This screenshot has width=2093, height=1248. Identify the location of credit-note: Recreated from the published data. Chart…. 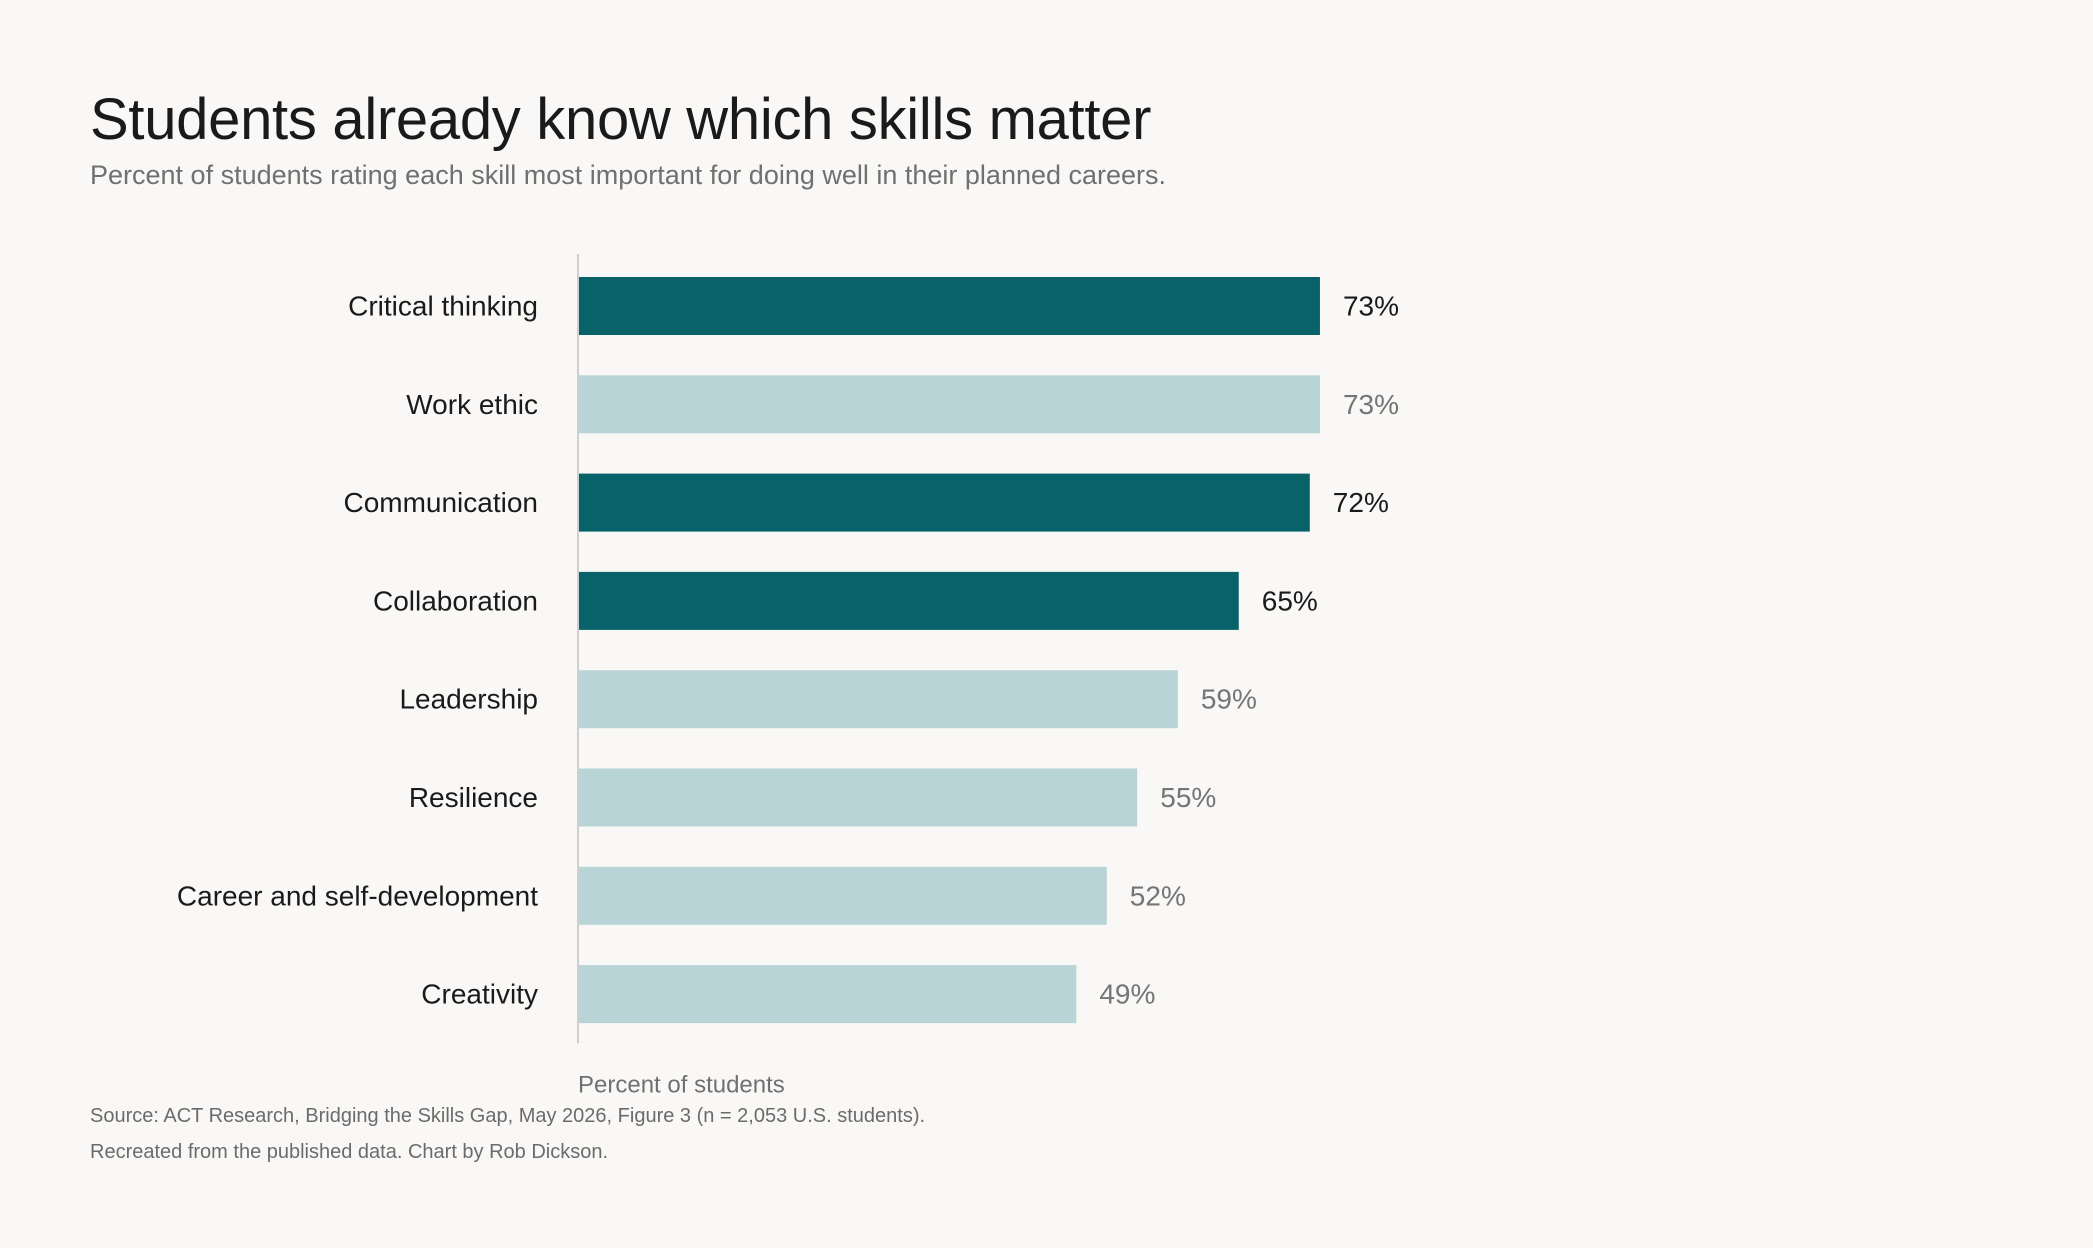
(349, 1152).